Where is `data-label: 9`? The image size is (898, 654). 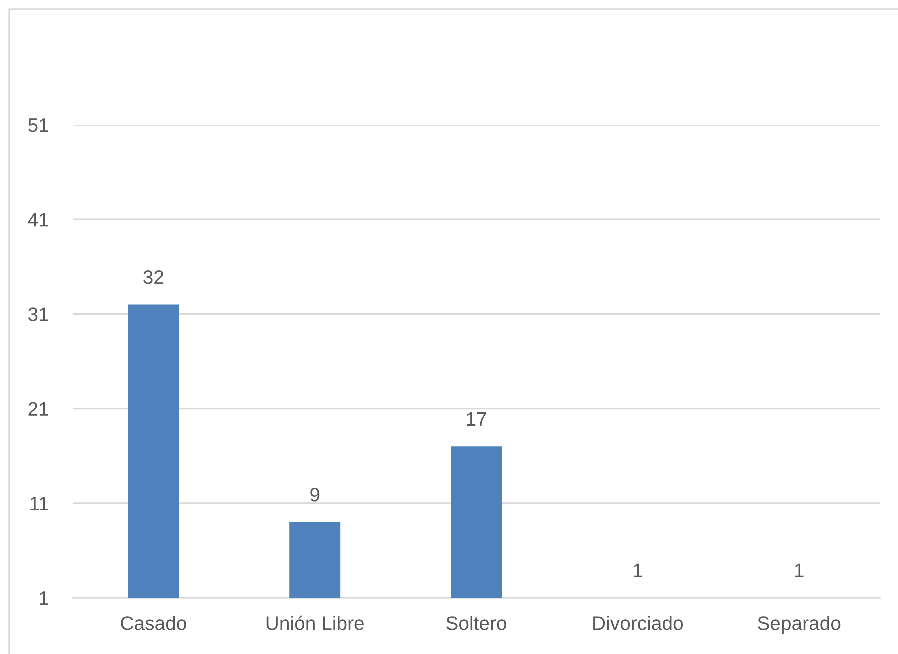 data-label: 9 is located at coordinates (315, 495).